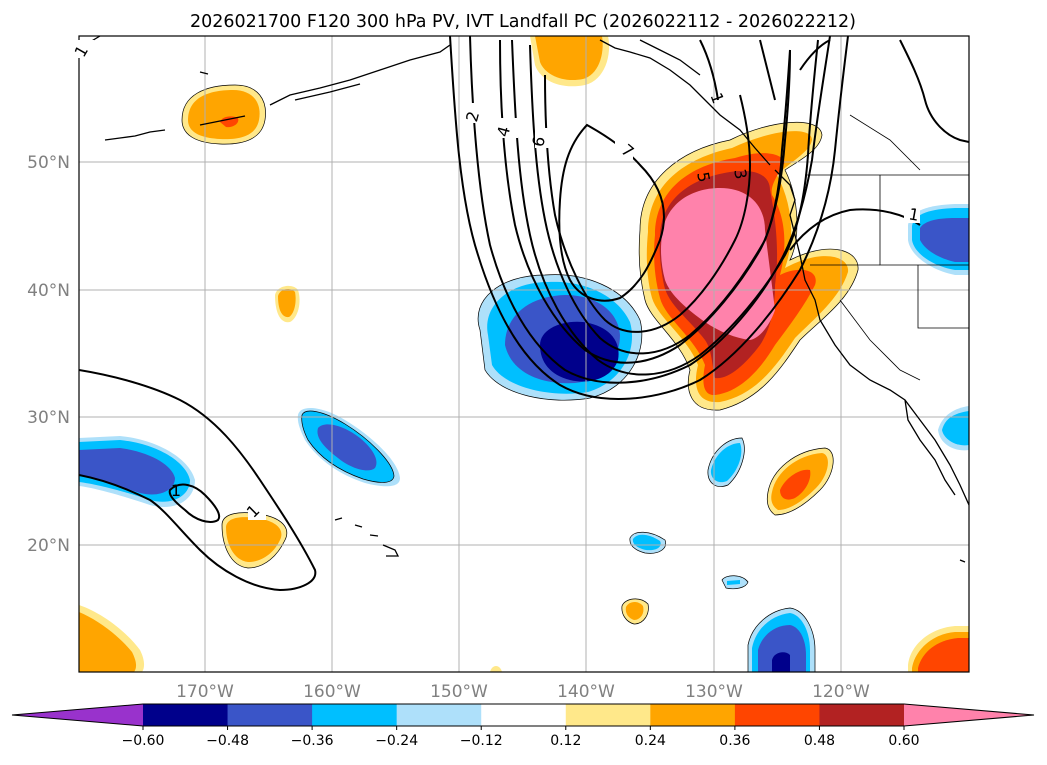  What do you see at coordinates (734, 741) in the screenshot?
I see `colorbar-label: 0.36` at bounding box center [734, 741].